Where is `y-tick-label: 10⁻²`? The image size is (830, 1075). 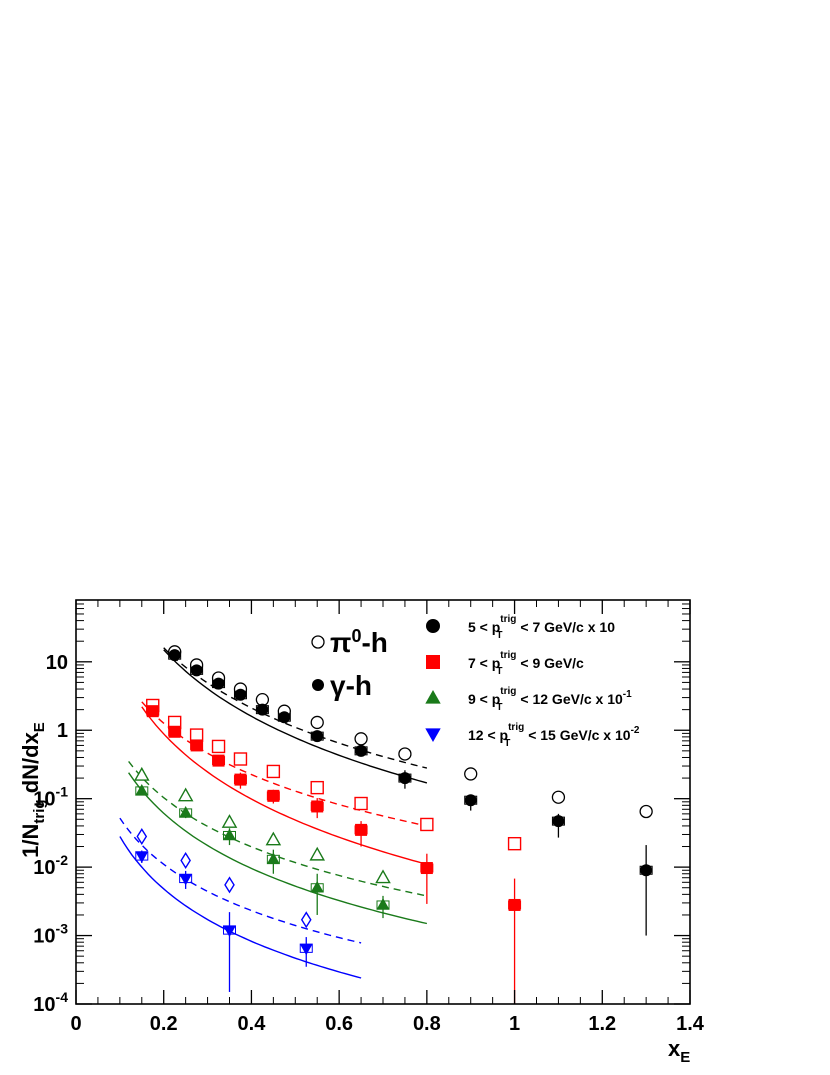
y-tick-label: 10⁻² is located at coordinates (50, 865).